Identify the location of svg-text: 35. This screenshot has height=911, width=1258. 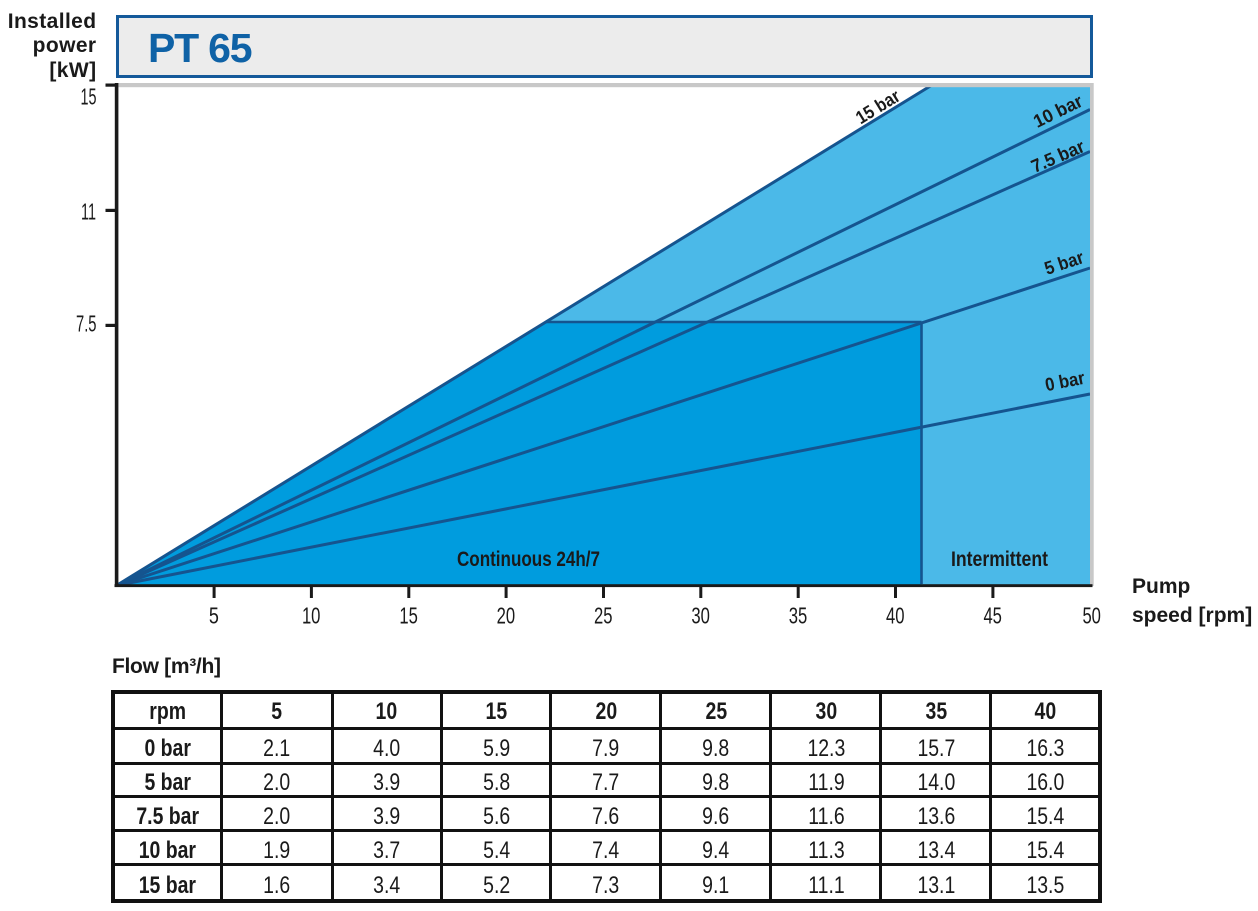
(798, 616).